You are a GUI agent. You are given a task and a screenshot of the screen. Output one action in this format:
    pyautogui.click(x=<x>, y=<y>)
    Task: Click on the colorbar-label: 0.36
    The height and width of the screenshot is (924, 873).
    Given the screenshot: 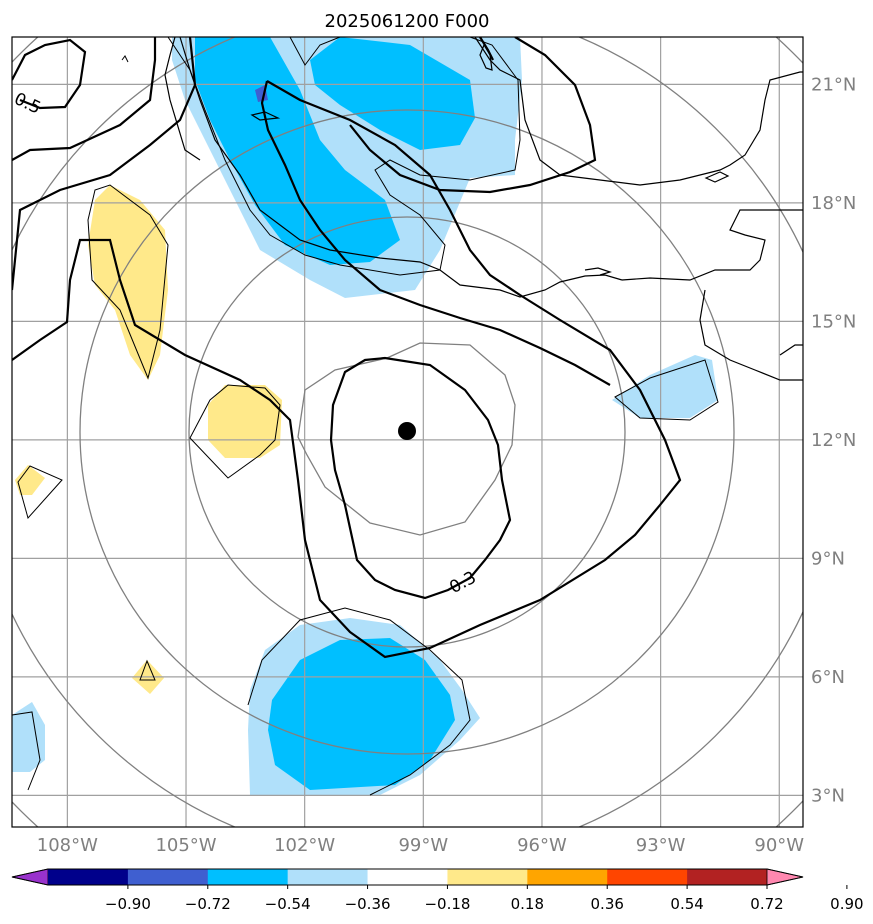 What is the action you would take?
    pyautogui.click(x=607, y=904)
    